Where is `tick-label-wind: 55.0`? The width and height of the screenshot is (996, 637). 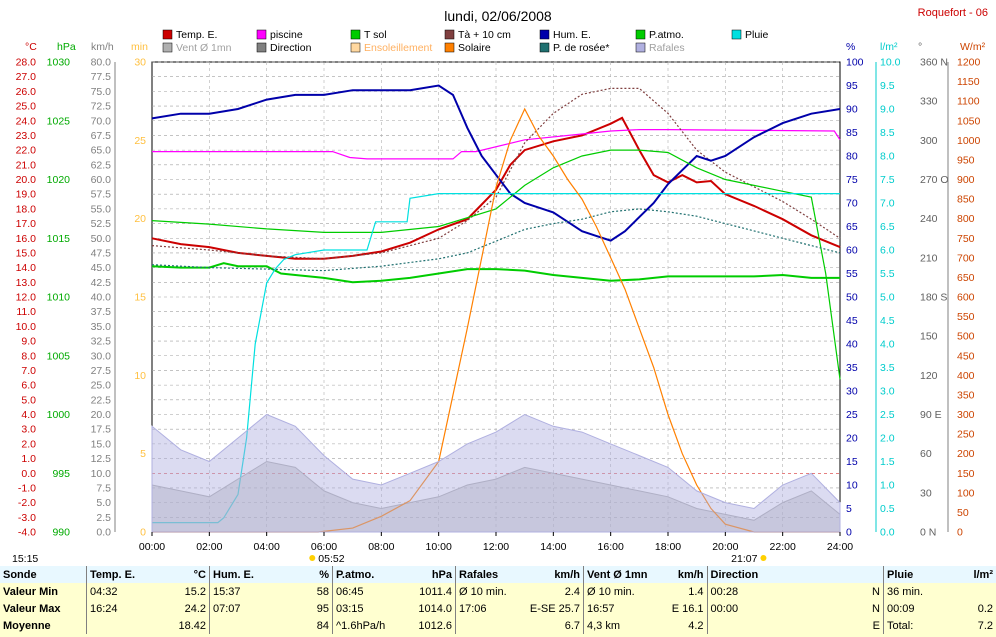
tick-label-wind: 55.0 is located at coordinates (101, 209).